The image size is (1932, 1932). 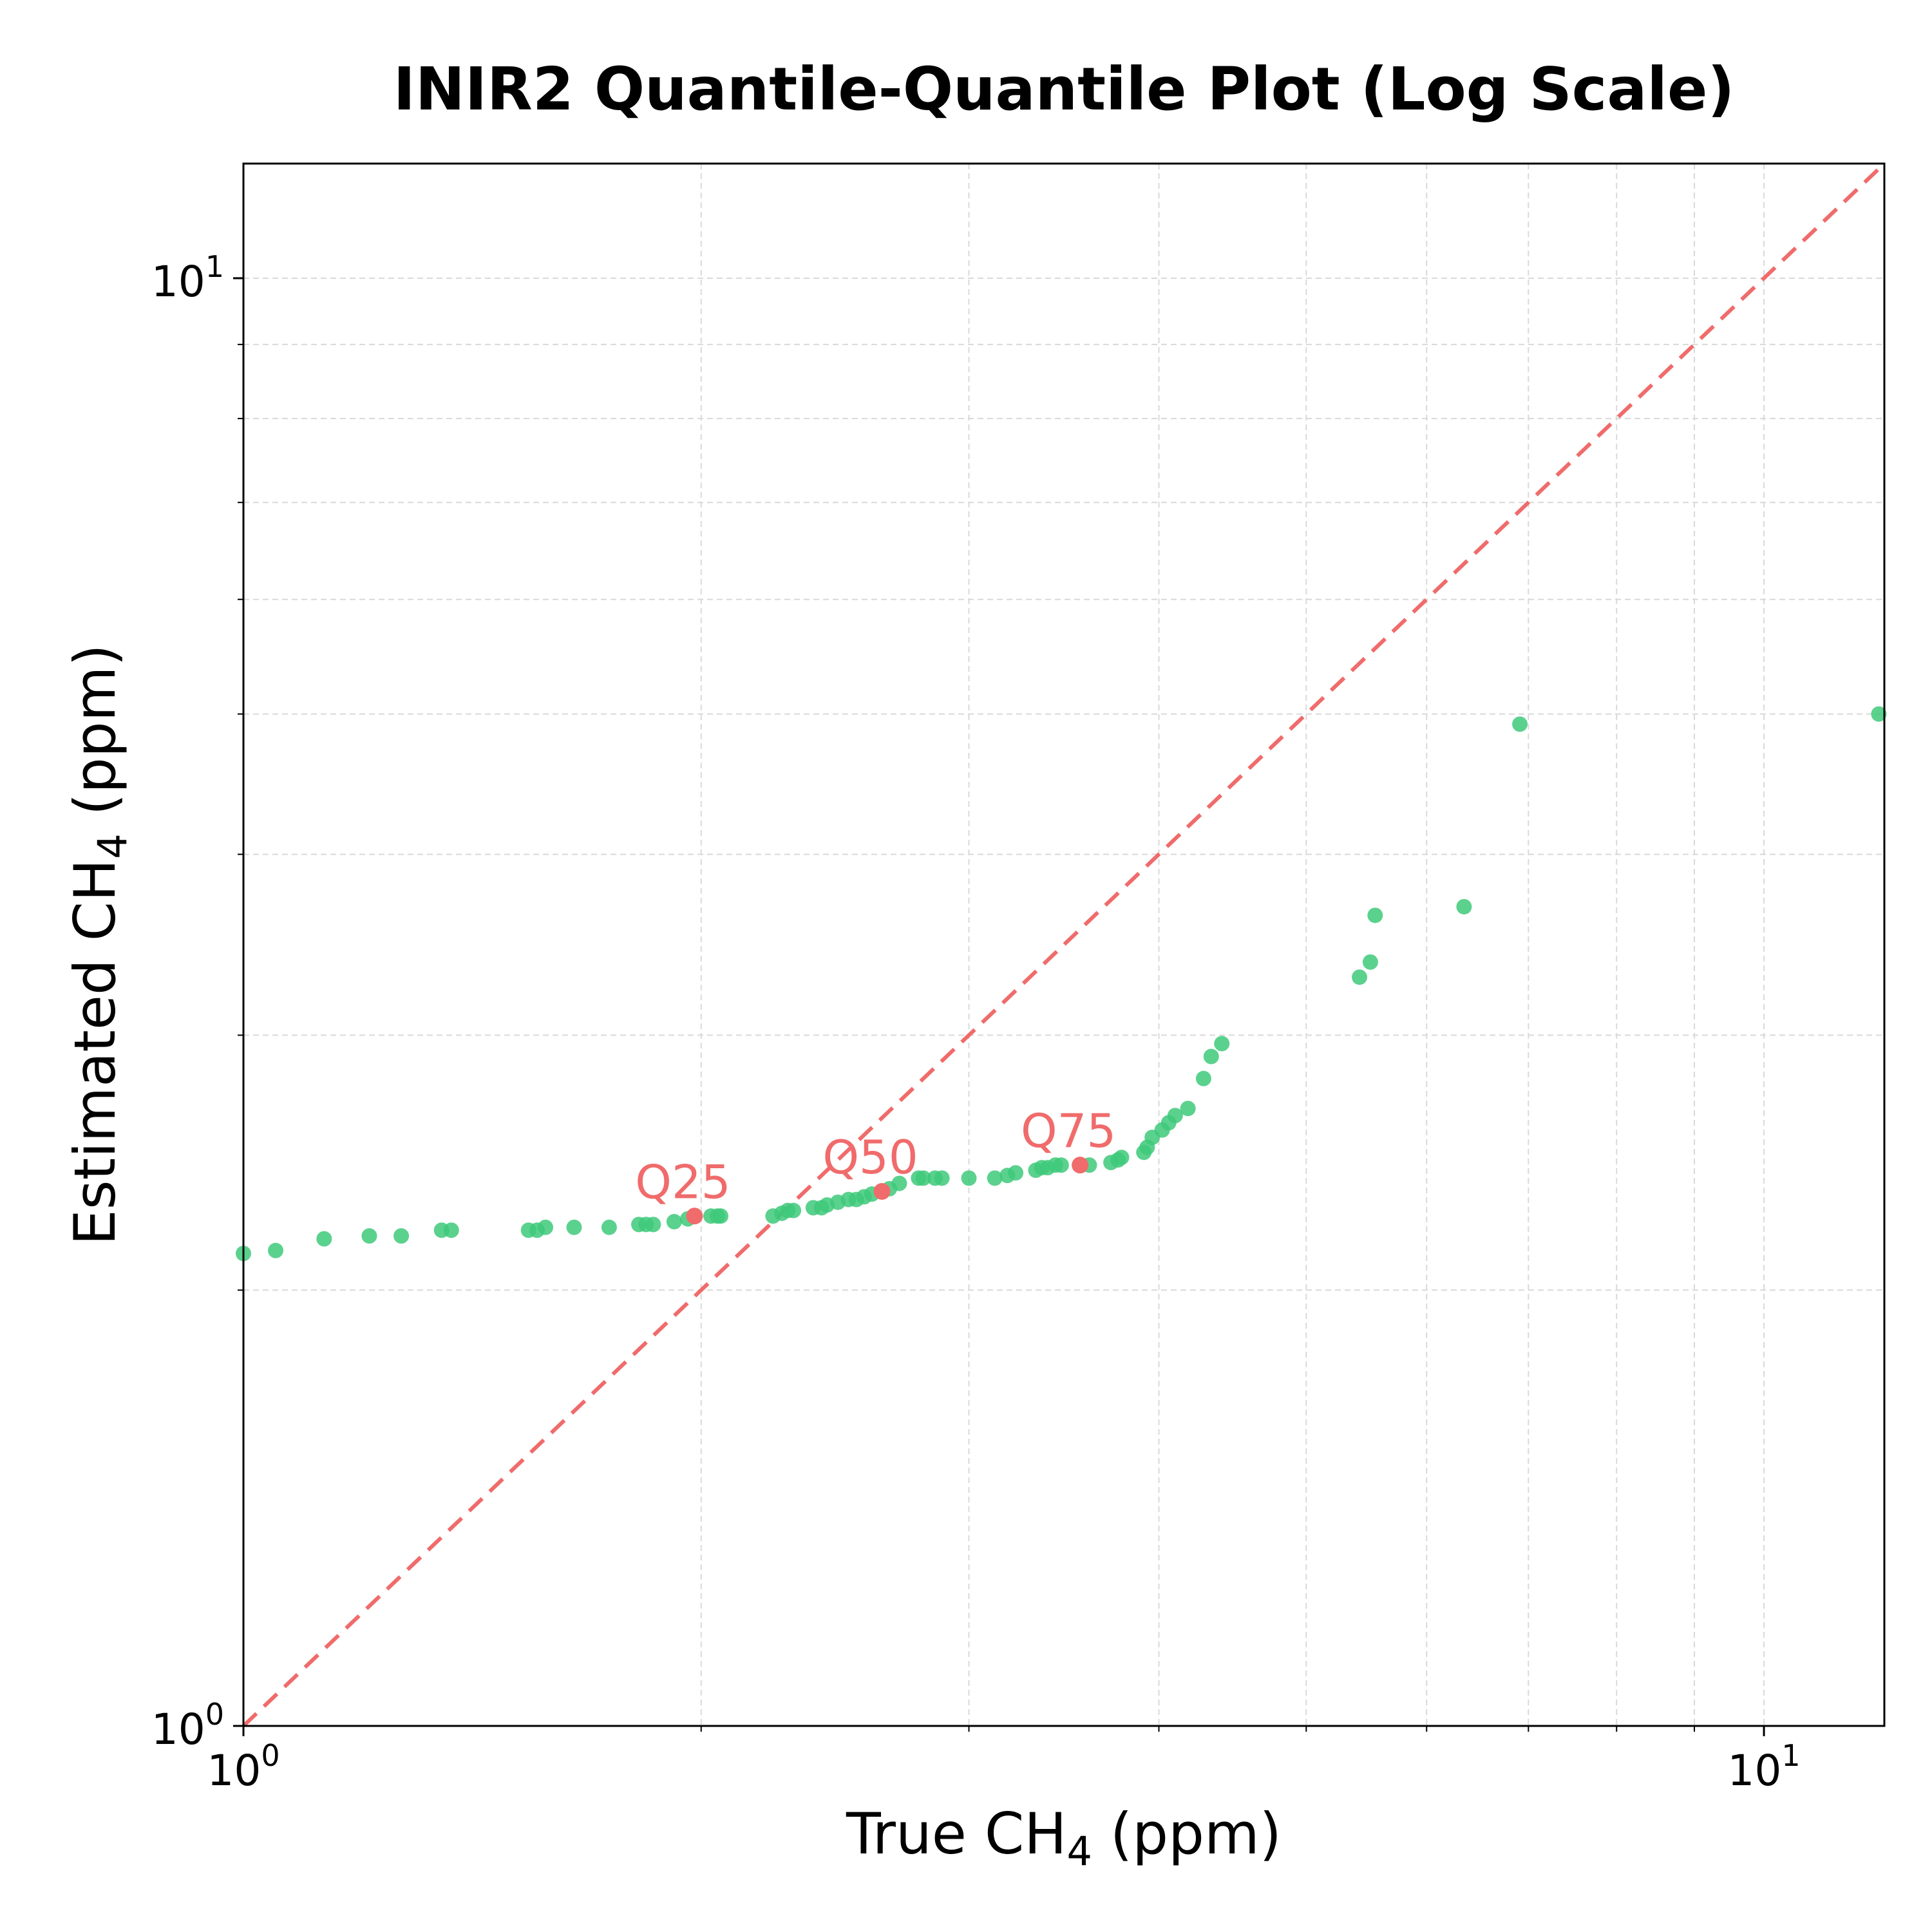 I want to click on y-tick-label-exponent: 0, so click(x=215, y=1715).